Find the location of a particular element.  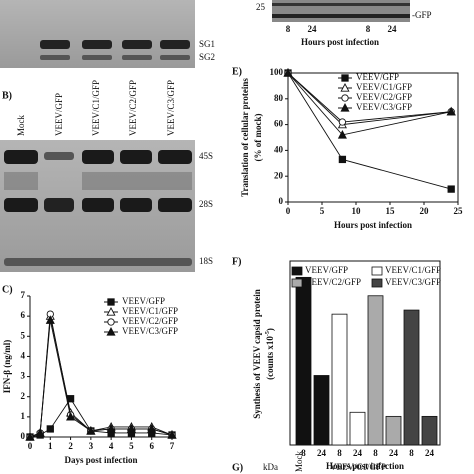

panel-label: B) is located at coordinates (7, 95).